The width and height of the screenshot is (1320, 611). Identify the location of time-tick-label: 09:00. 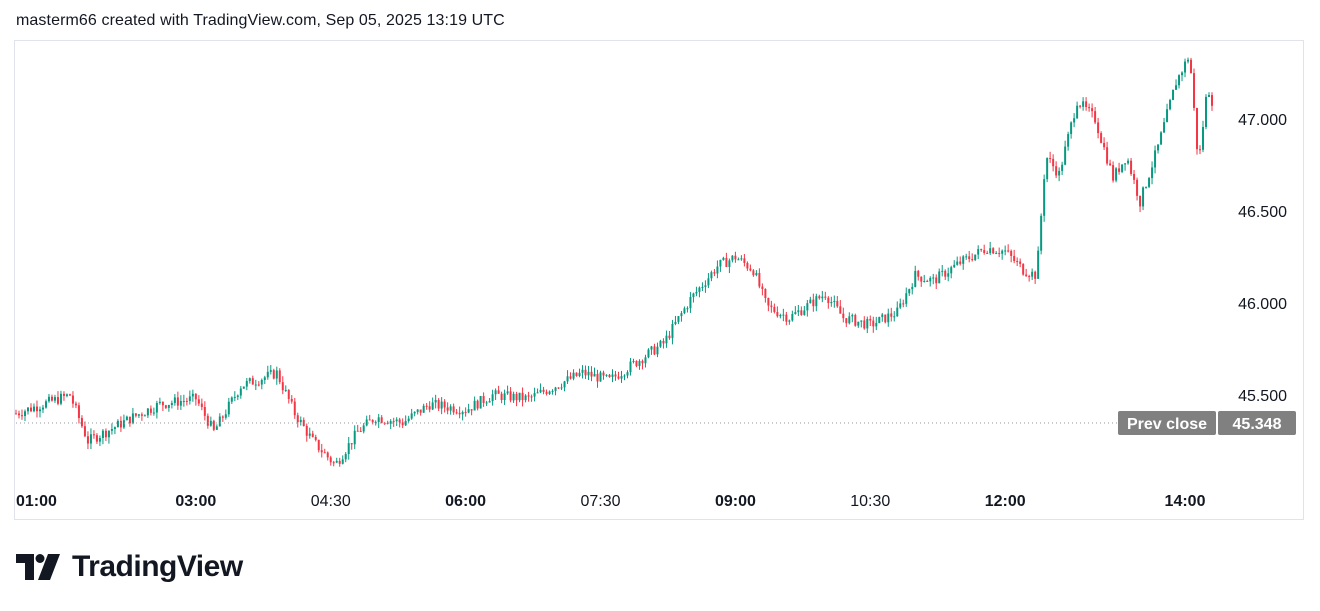
(735, 501).